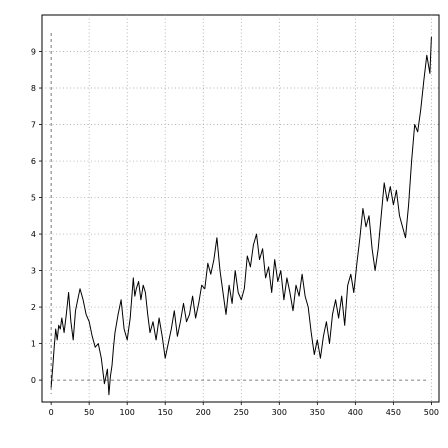  I want to click on y-tick-label: 7, so click(33, 125).